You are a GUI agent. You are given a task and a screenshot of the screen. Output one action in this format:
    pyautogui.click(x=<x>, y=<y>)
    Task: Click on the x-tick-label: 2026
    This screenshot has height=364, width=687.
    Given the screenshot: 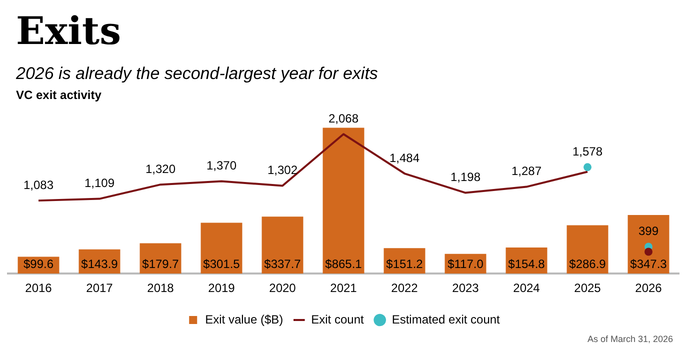 What is the action you would take?
    pyautogui.click(x=648, y=288)
    